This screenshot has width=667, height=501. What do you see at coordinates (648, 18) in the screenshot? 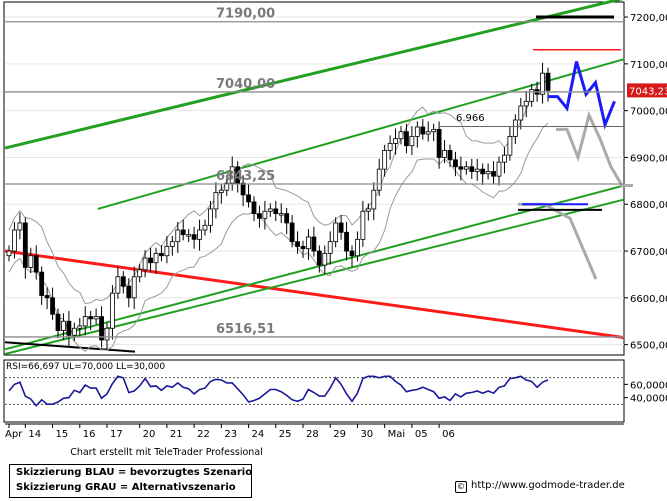
I see `price-tick-label: 7200,000` at bounding box center [648, 18].